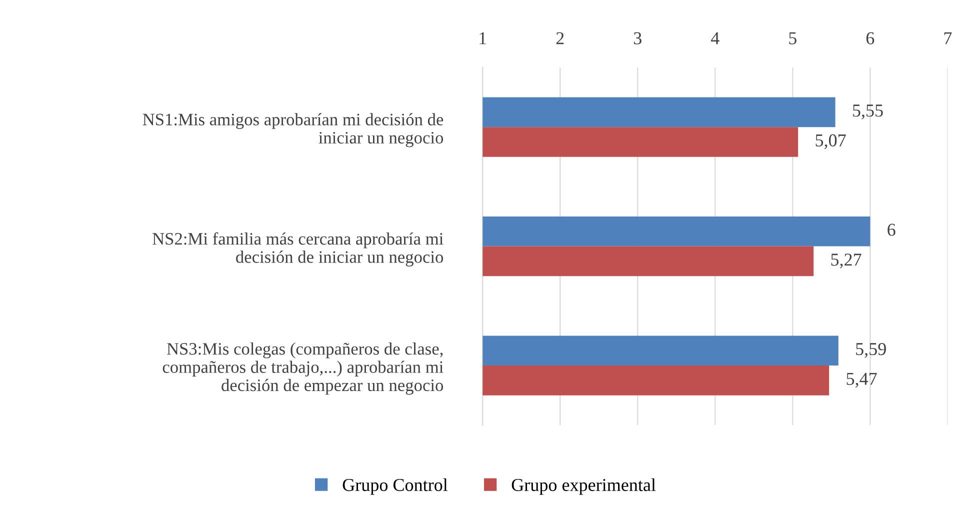 This screenshot has width=971, height=511. Describe the element at coordinates (861, 380) in the screenshot. I see `data-label: 5,47` at that location.